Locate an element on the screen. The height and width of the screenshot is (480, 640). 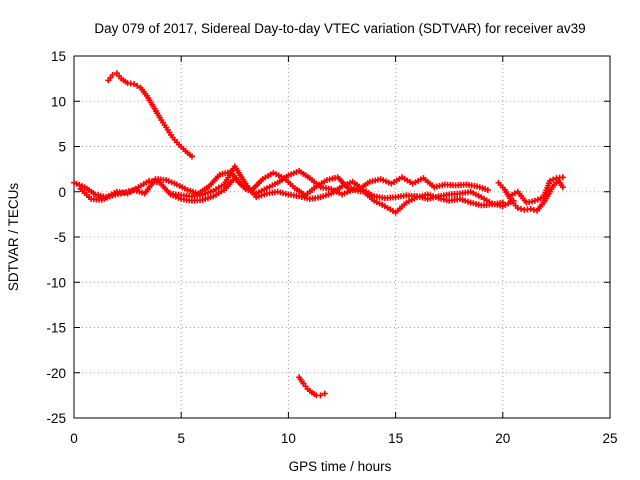
y-axis-label: SDTVAR / TECUs is located at coordinates (13, 237).